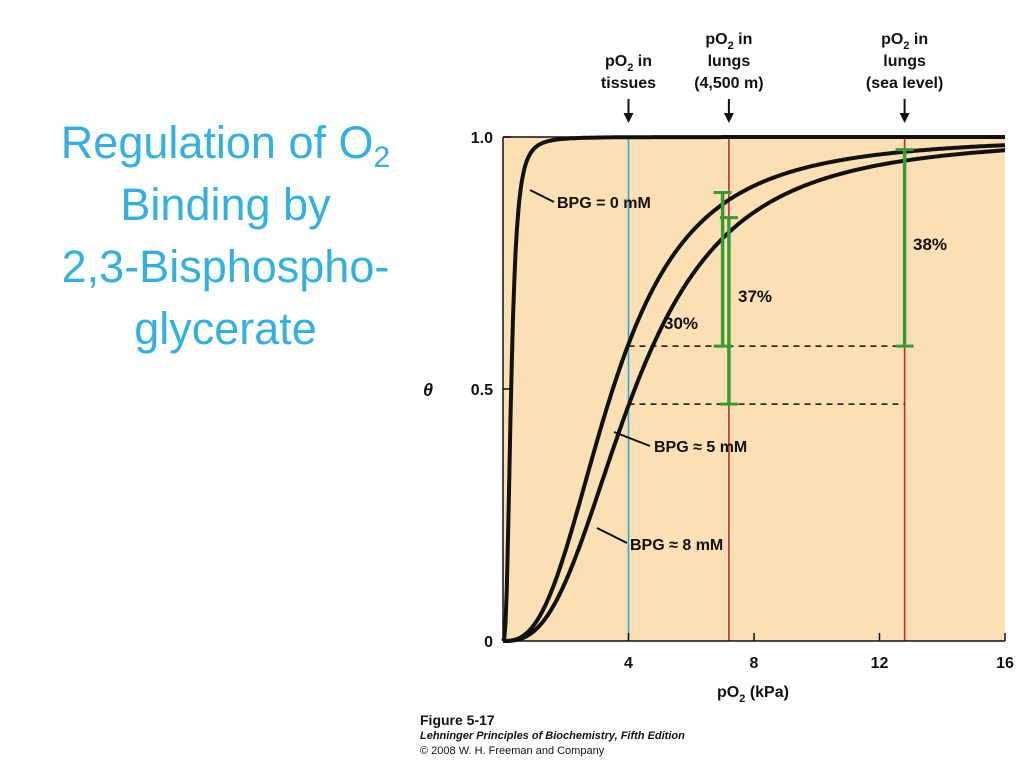  I want to click on reference-label-line-2-2: (4,500 m), so click(728, 83).